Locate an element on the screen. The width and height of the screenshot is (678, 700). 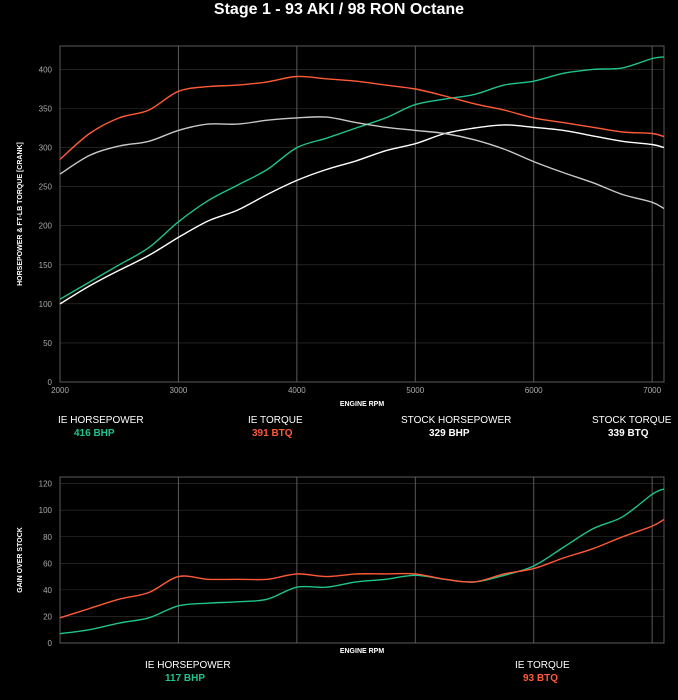
legend-value: 93 BTQ is located at coordinates (541, 678).